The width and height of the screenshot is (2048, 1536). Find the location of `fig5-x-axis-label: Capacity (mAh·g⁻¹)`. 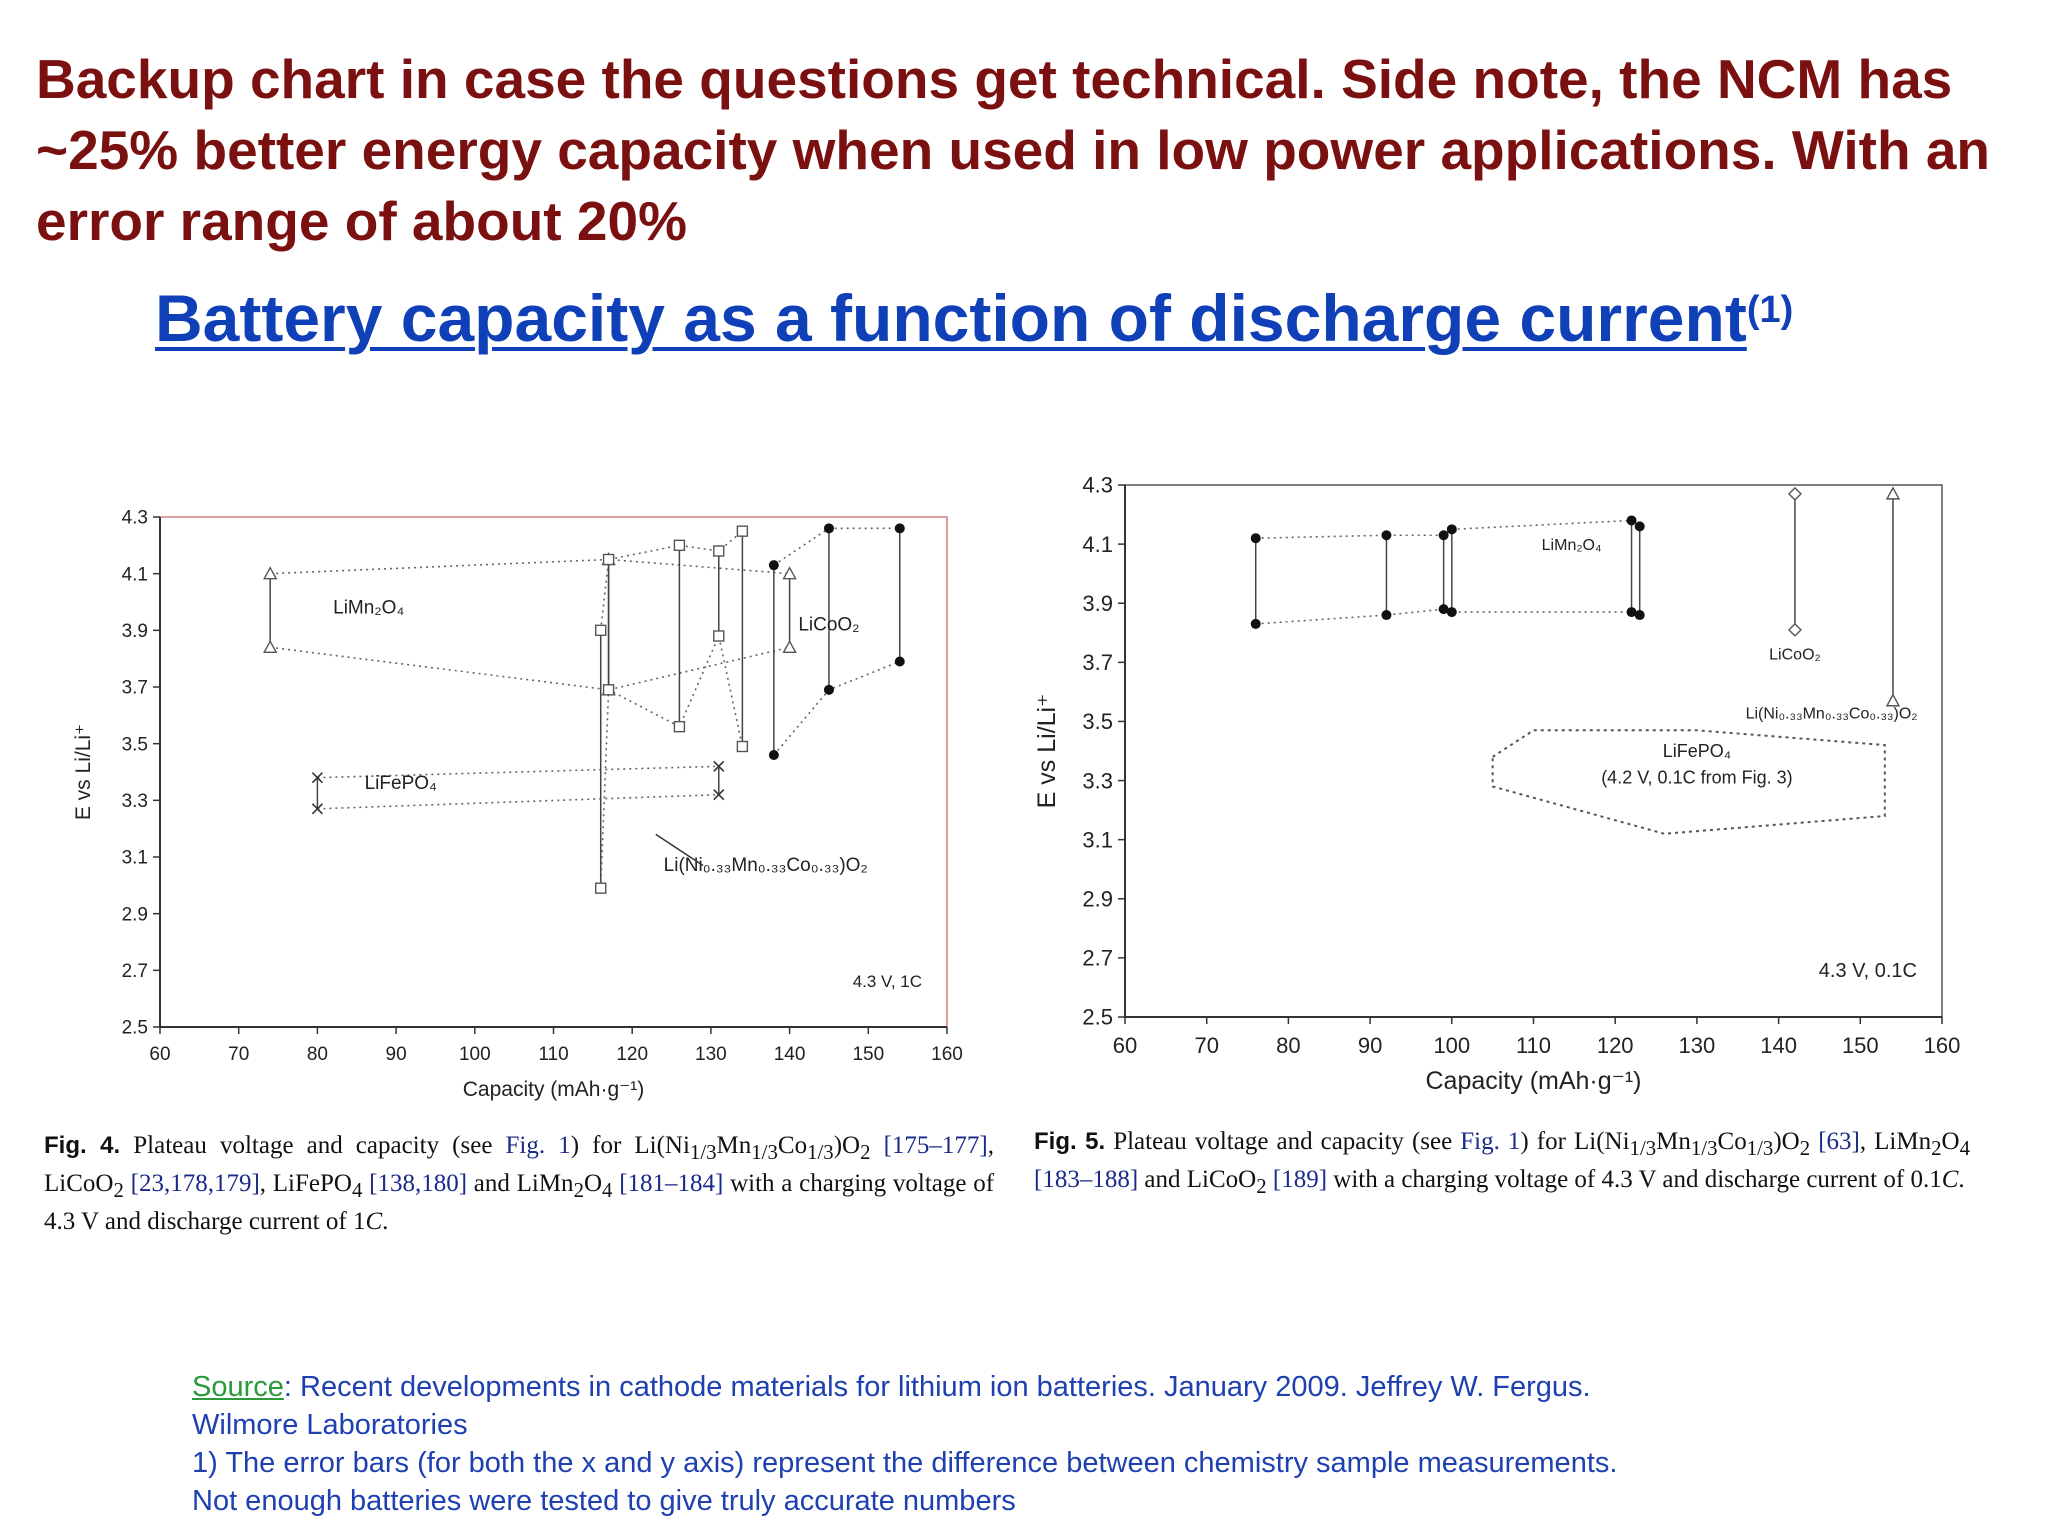

fig5-x-axis-label: Capacity (mAh·g⁻¹) is located at coordinates (1533, 1081).